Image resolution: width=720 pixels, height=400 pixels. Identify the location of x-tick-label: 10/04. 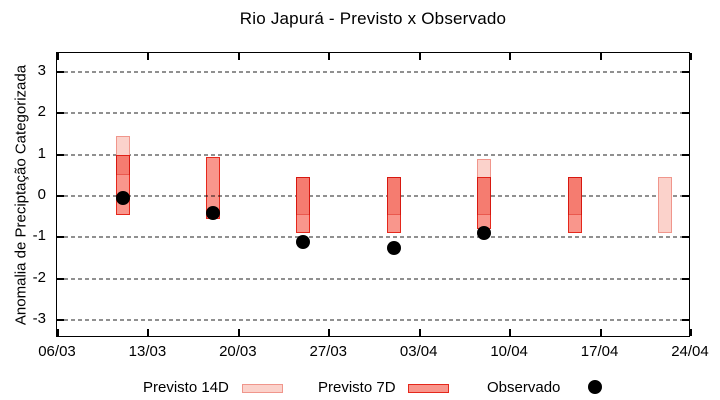
(509, 351).